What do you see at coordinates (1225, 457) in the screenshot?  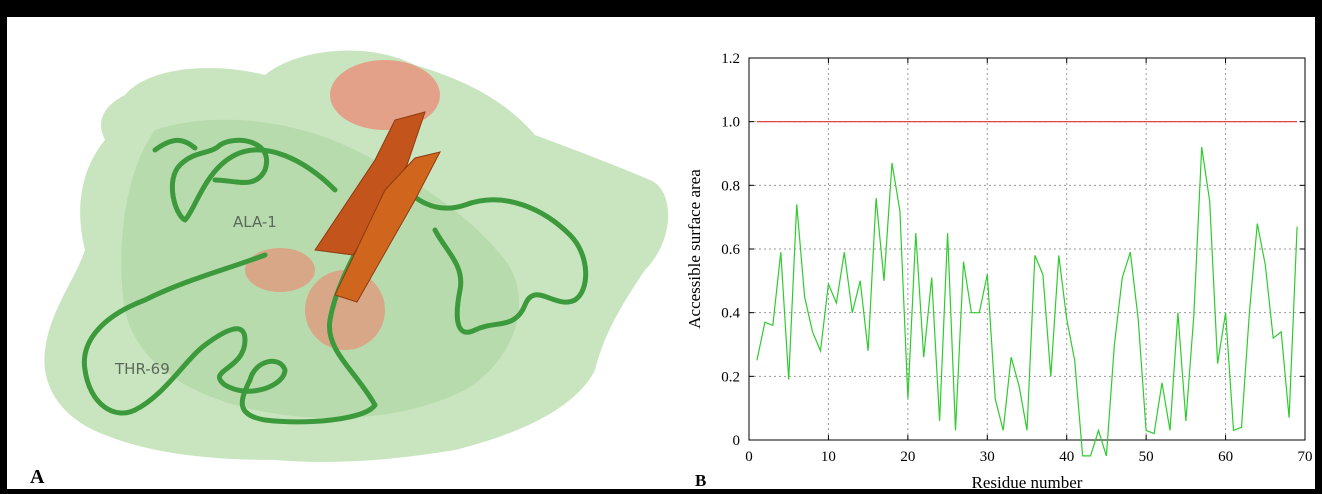 I see `x-tick-label: 60` at bounding box center [1225, 457].